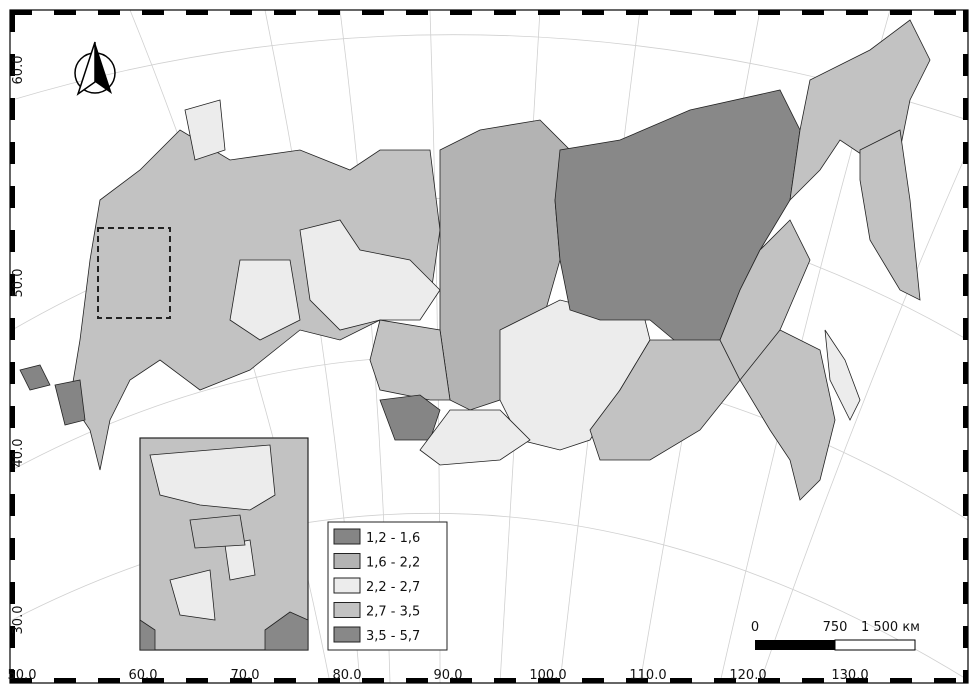  I want to click on inset, so click(224, 544).